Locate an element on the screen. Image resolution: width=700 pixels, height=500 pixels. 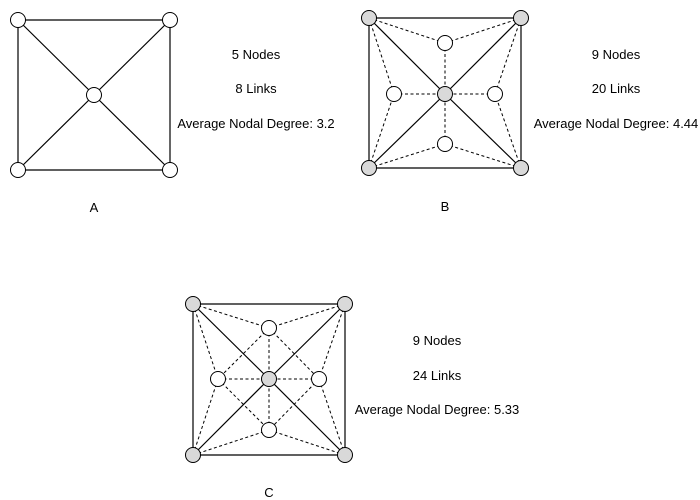
graph-a-degree-text: Average Nodal Degree: 3.2 is located at coordinates (256, 123).